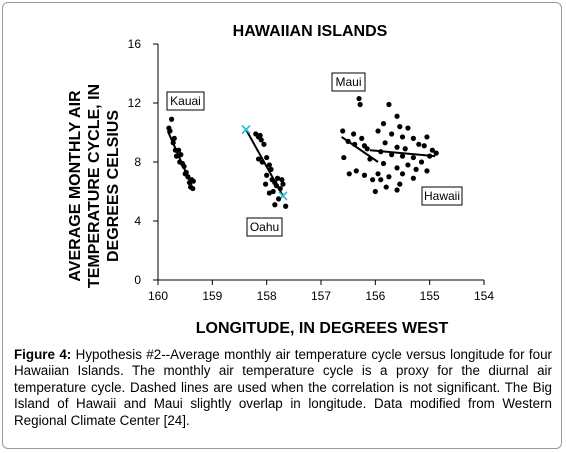 The width and height of the screenshot is (566, 453). What do you see at coordinates (267, 296) in the screenshot?
I see `x-tick-label: 158` at bounding box center [267, 296].